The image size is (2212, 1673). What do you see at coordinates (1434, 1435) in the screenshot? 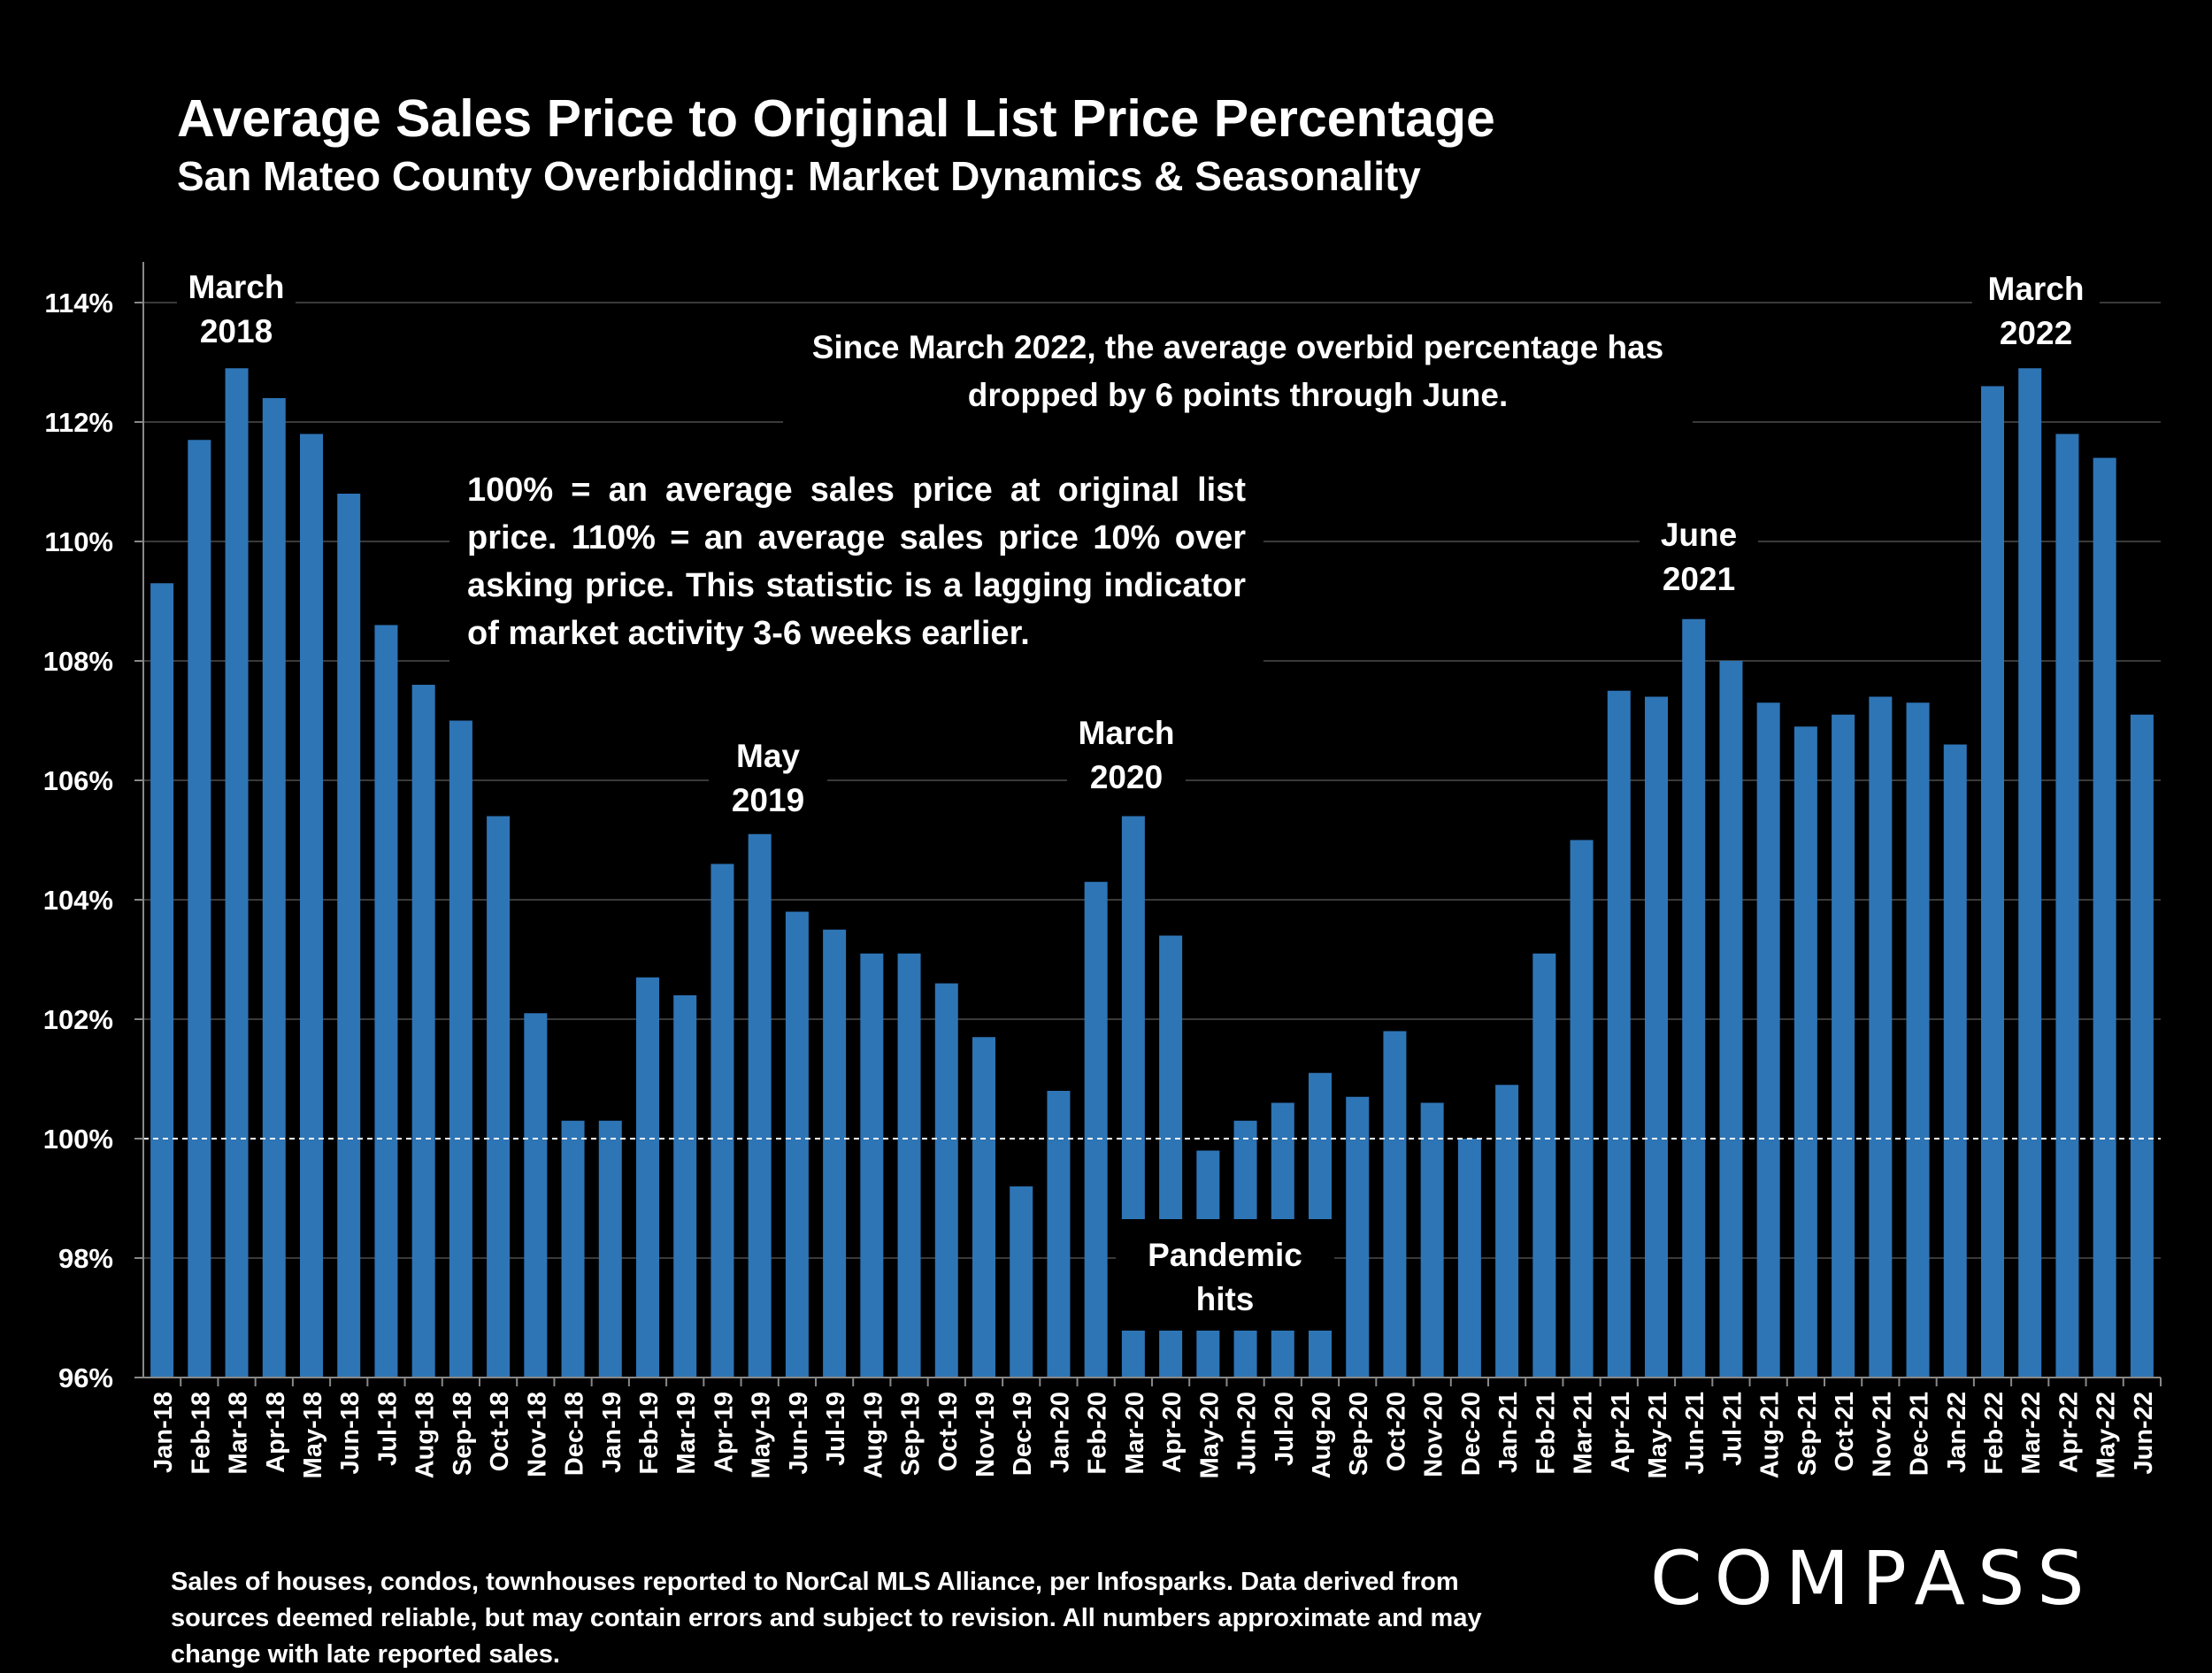
I see `x-tick-label: Nov-20` at bounding box center [1434, 1435].